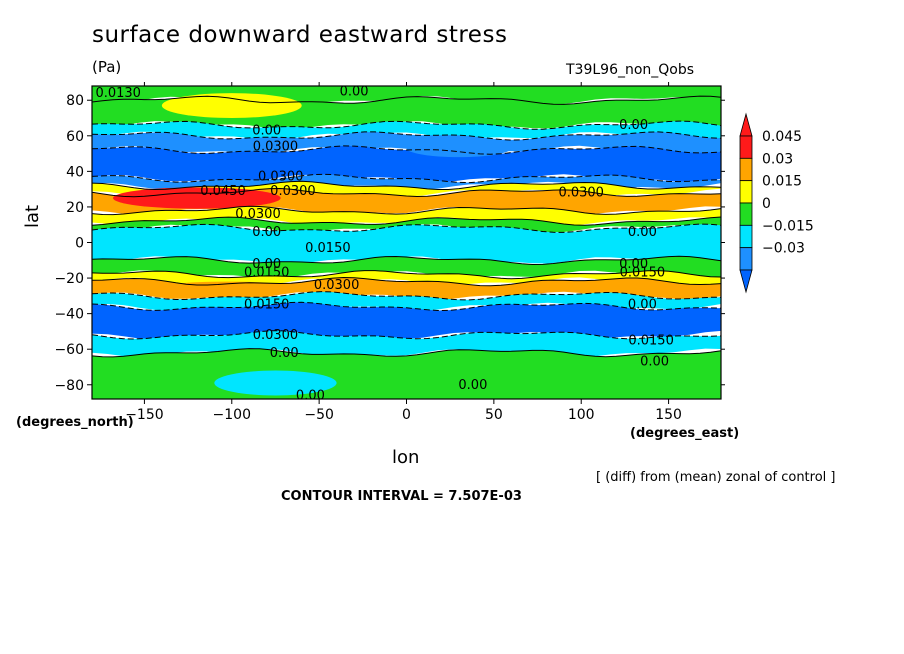 Image resolution: width=904 pixels, height=654 pixels. Describe the element at coordinates (32, 216) in the screenshot. I see `y-axis-label: lat` at that location.